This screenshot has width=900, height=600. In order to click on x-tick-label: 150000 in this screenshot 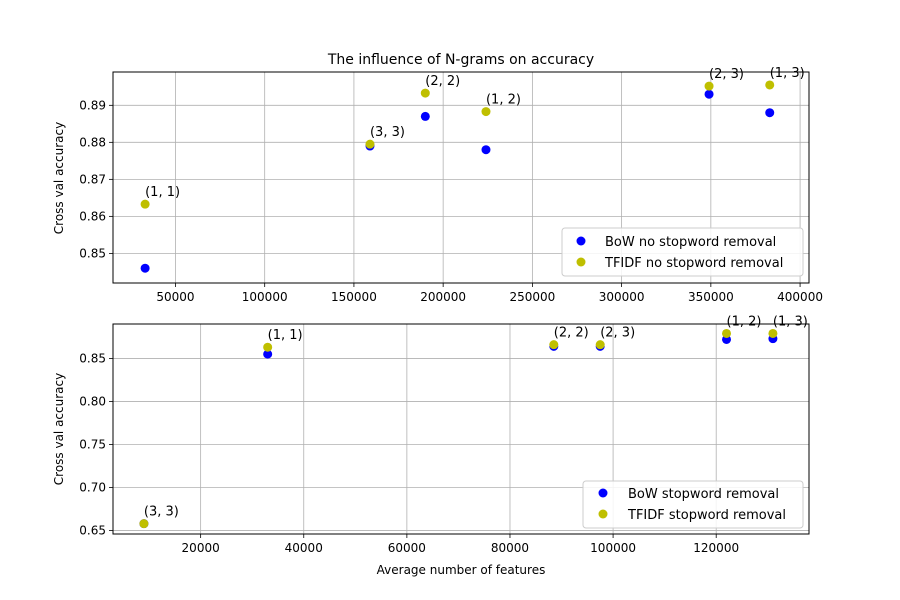, I will do `click(354, 297)`.